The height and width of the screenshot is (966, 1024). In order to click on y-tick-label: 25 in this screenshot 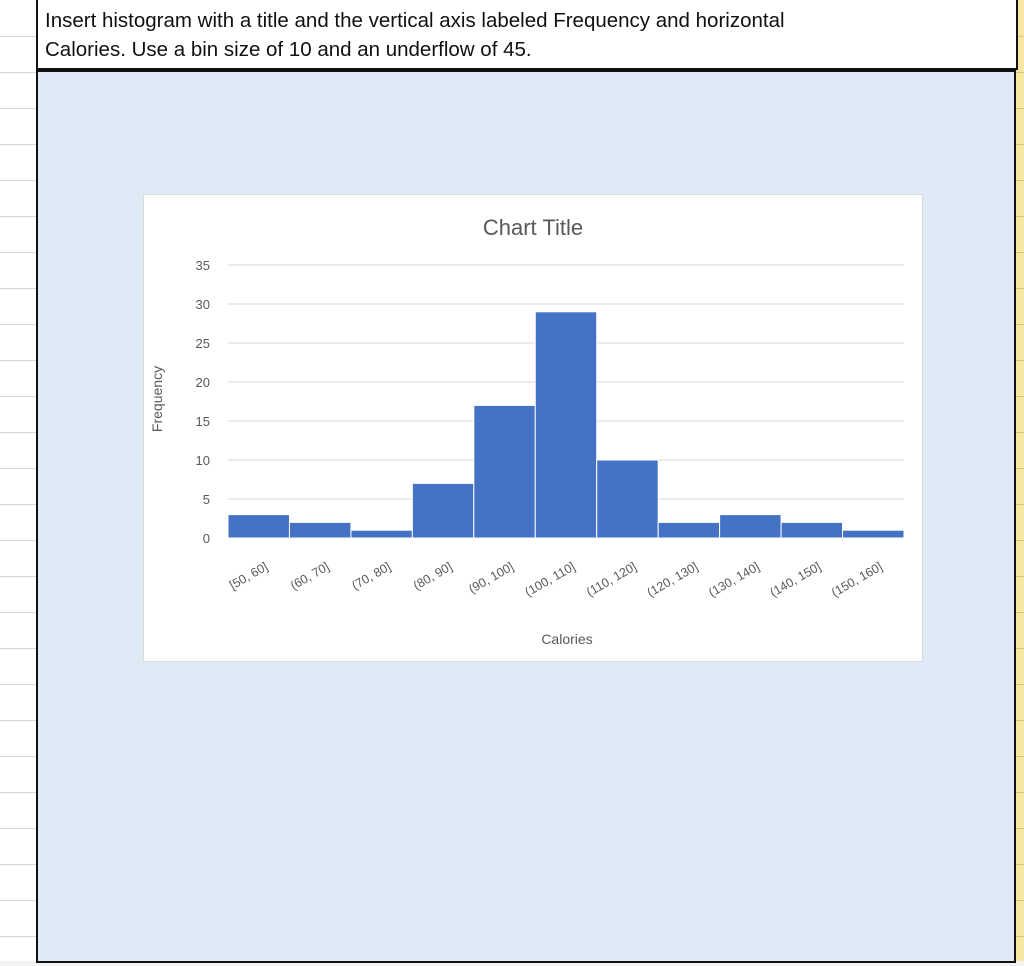, I will do `click(203, 343)`.